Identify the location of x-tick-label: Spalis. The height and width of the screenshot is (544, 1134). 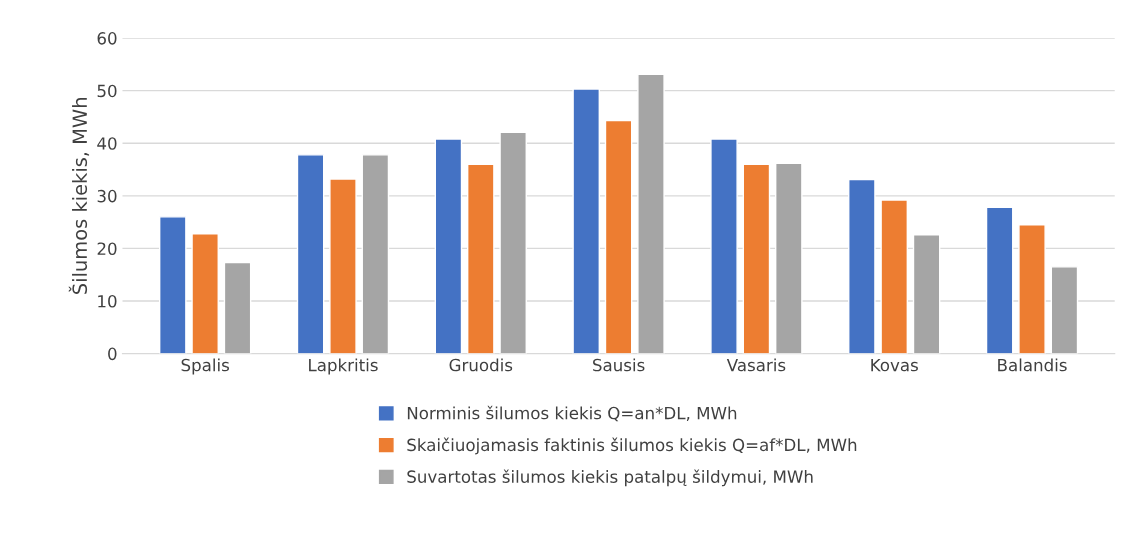
(205, 366).